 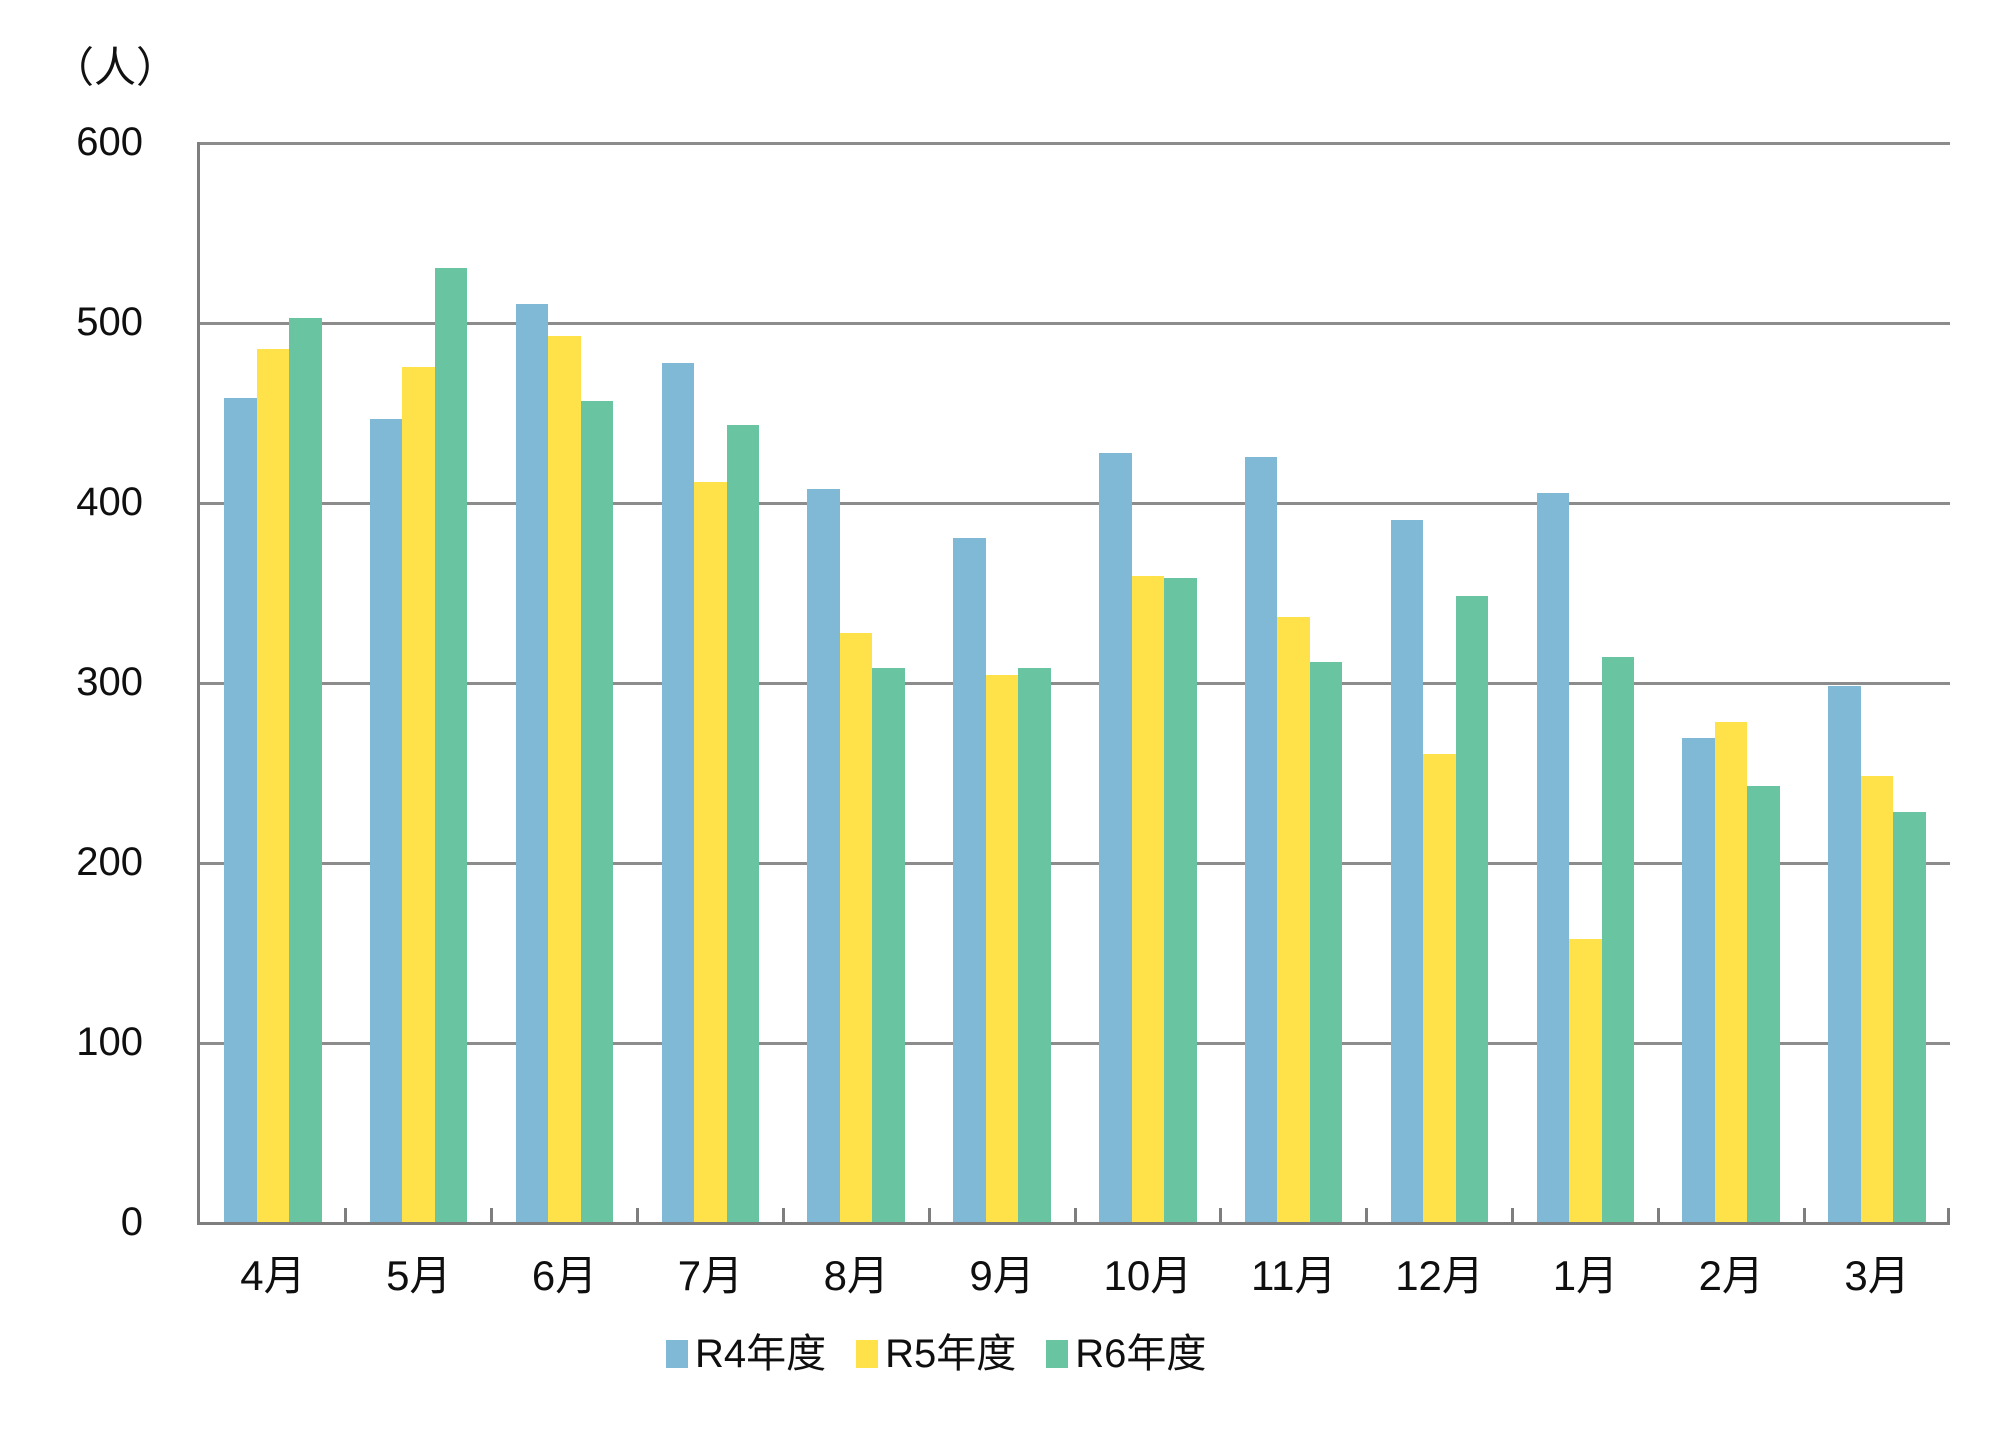 I want to click on bar-R4年度-1月, so click(x=1553, y=857).